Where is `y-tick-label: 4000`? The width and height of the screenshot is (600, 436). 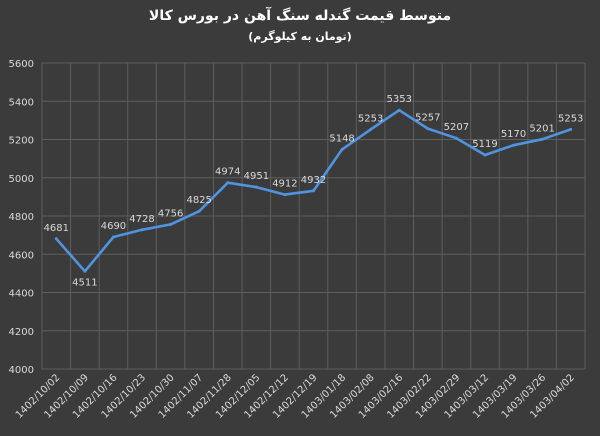
y-tick-label: 4000 is located at coordinates (21, 370).